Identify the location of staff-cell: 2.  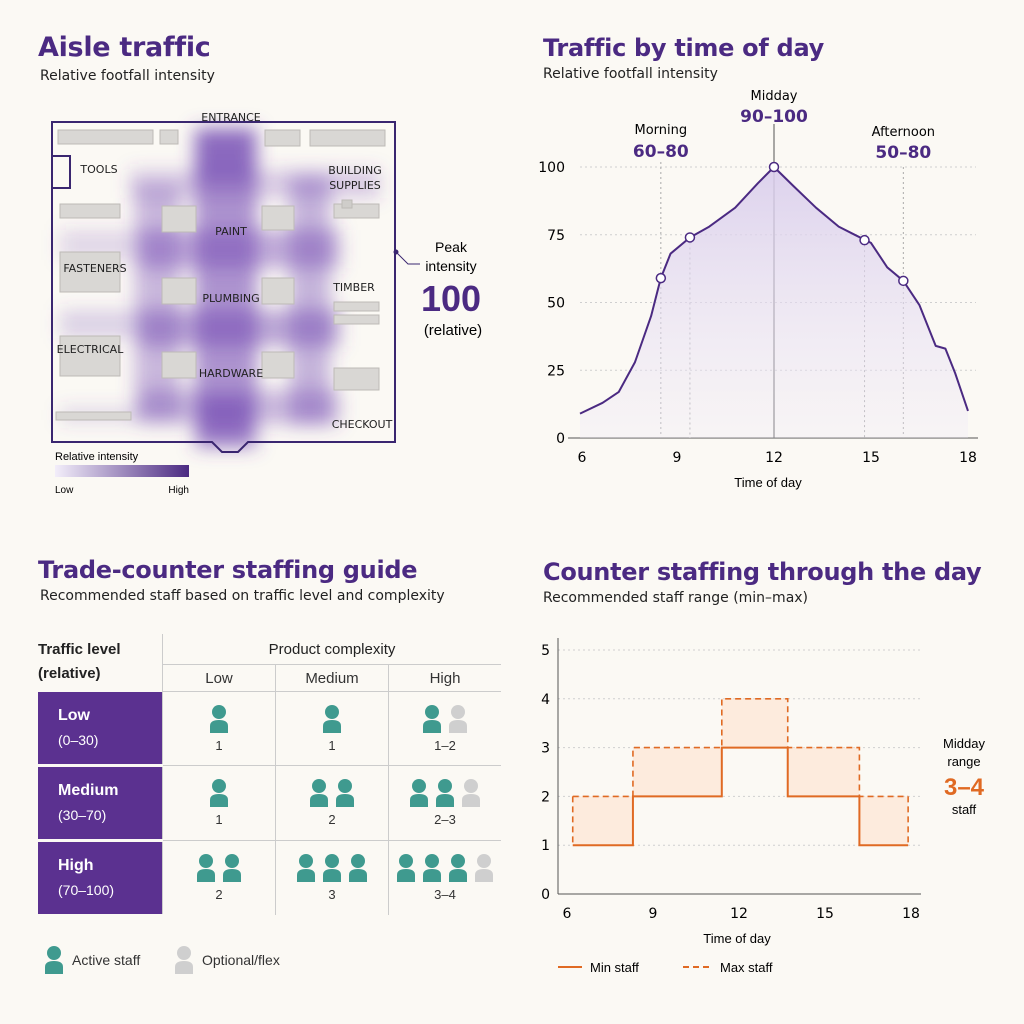
(332, 802).